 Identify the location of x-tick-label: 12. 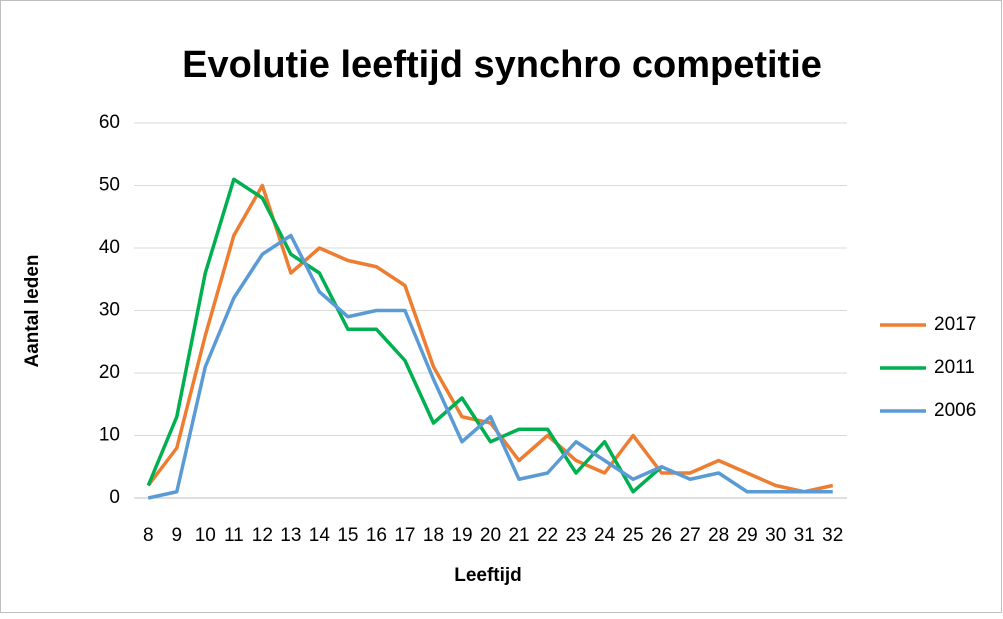
(262, 535).